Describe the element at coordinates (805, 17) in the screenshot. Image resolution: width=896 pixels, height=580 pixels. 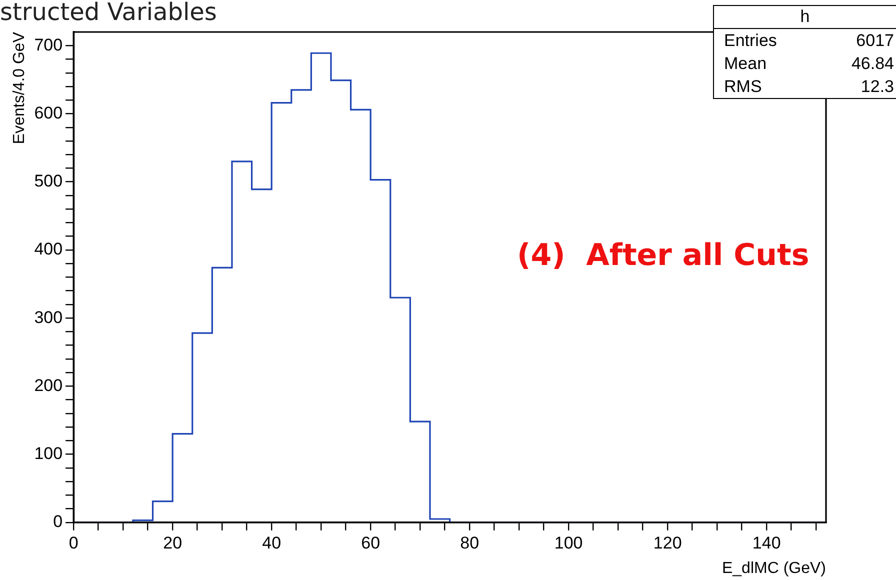
I see `text: h` at that location.